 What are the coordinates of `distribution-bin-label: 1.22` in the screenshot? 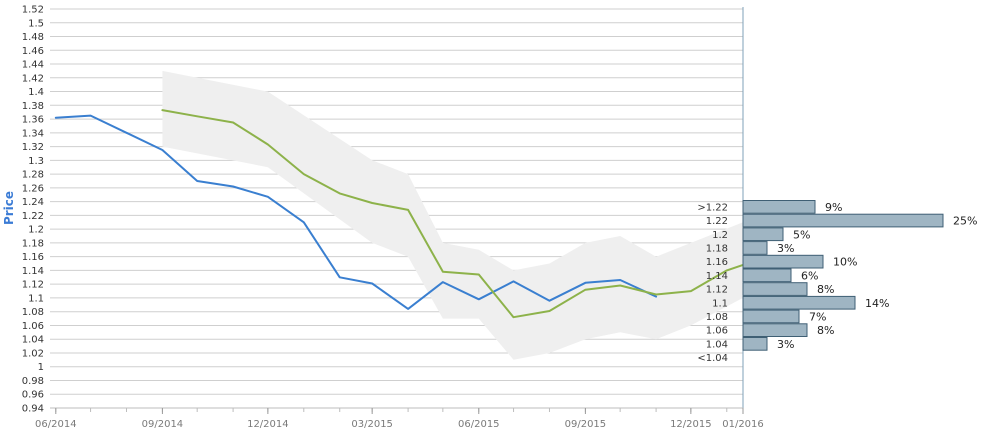 It's located at (717, 221).